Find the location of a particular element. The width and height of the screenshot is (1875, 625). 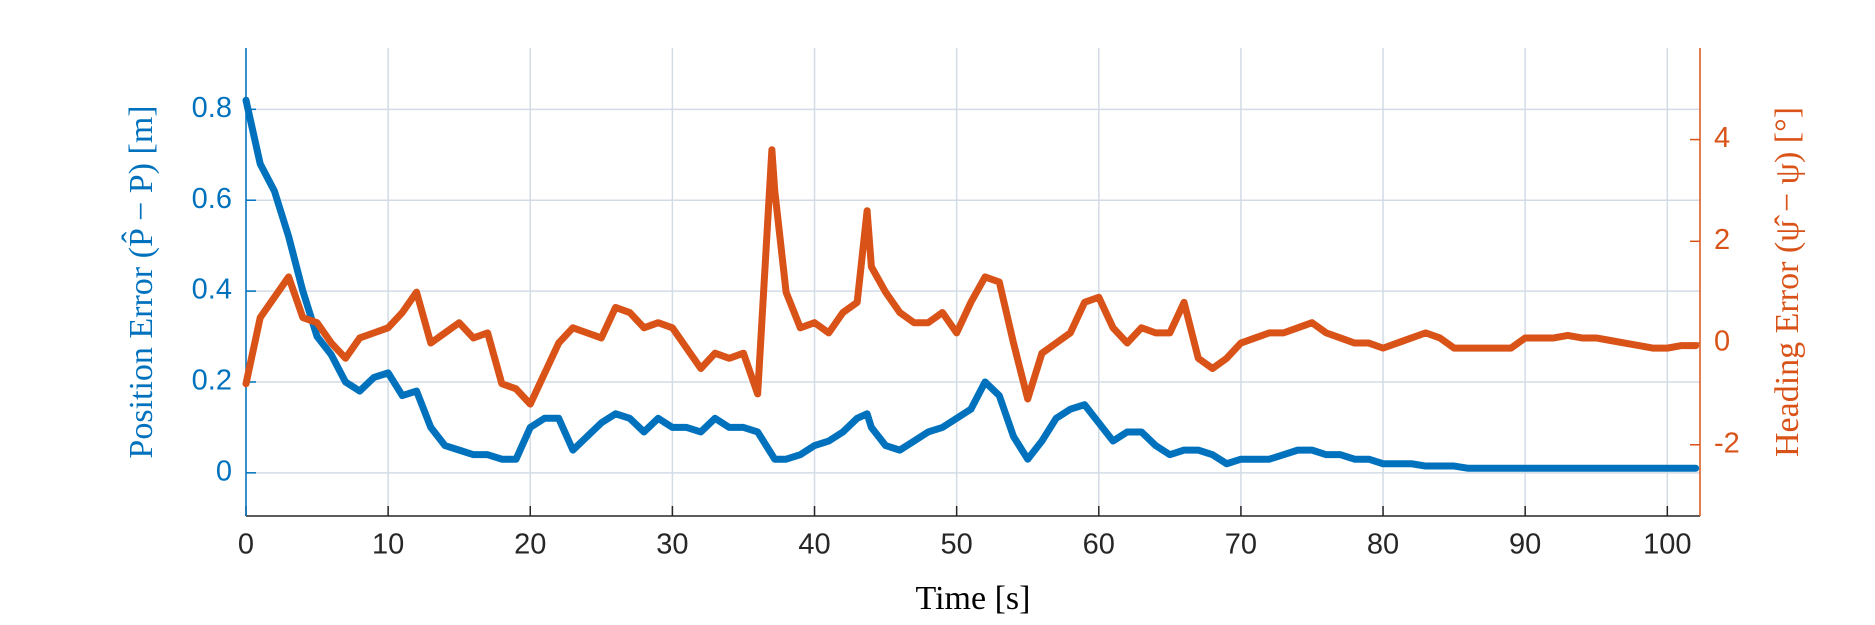

x-tick-label: 40 is located at coordinates (814, 545).